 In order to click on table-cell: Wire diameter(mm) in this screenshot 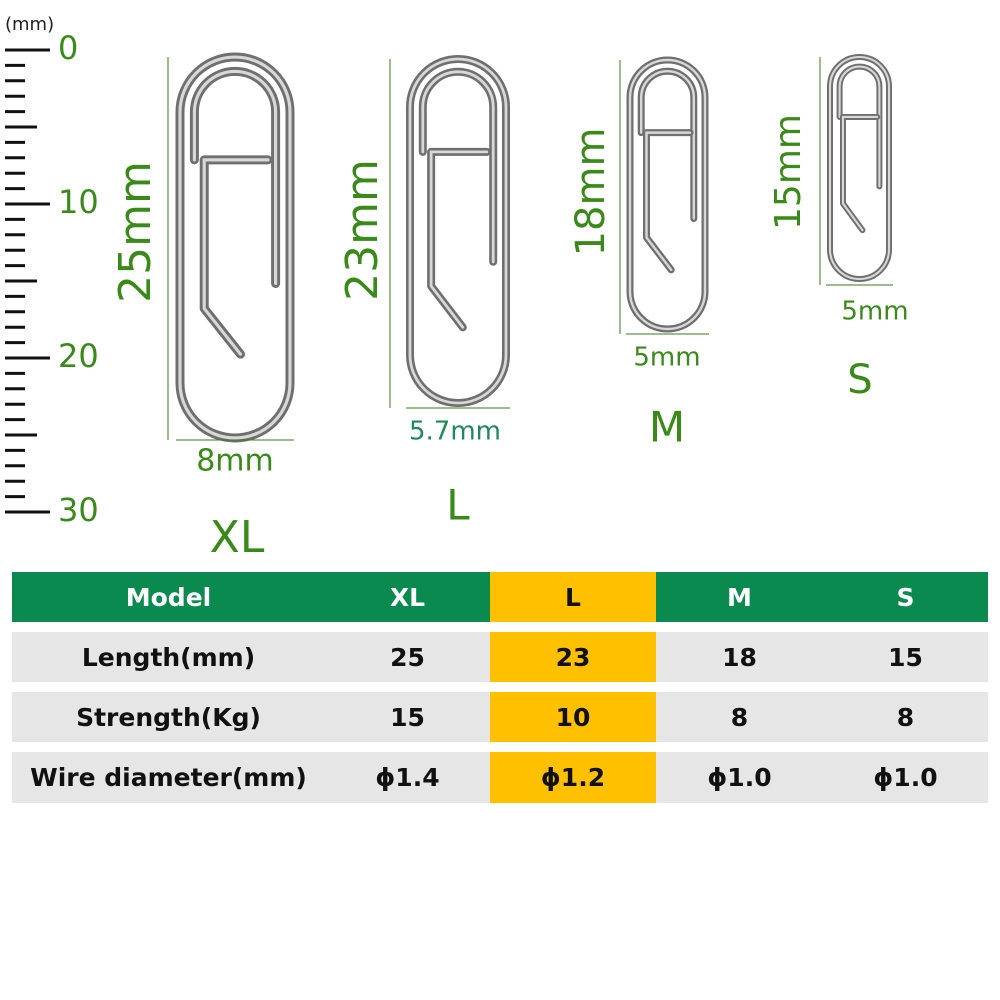, I will do `click(168, 777)`.